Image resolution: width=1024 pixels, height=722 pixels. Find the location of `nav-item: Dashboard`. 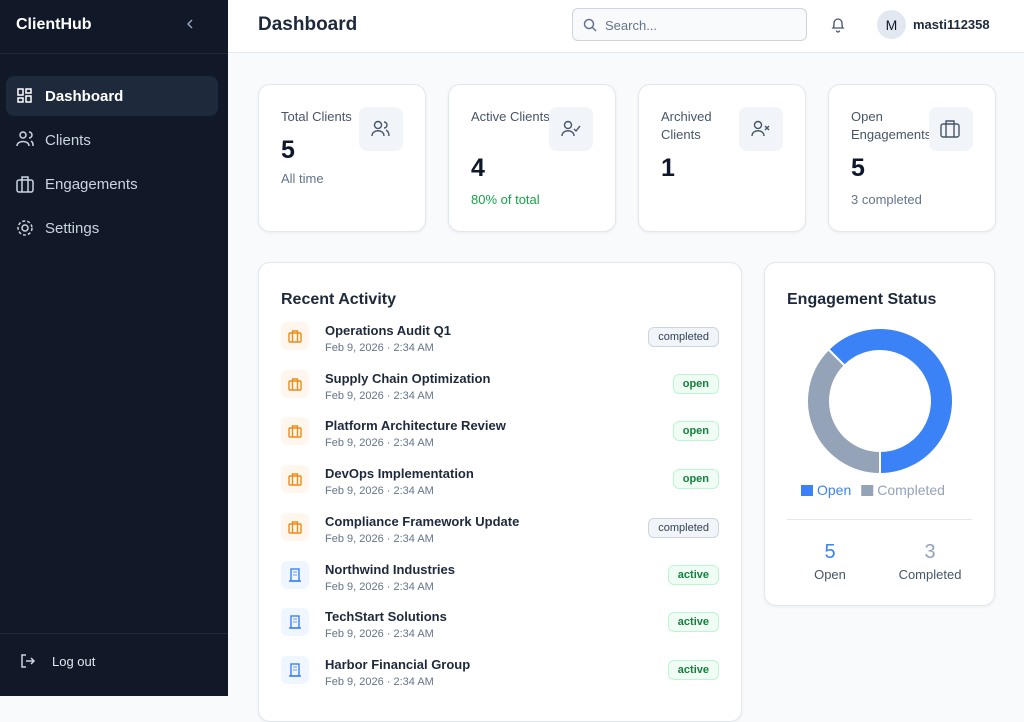

nav-item: Dashboard is located at coordinates (112, 96).